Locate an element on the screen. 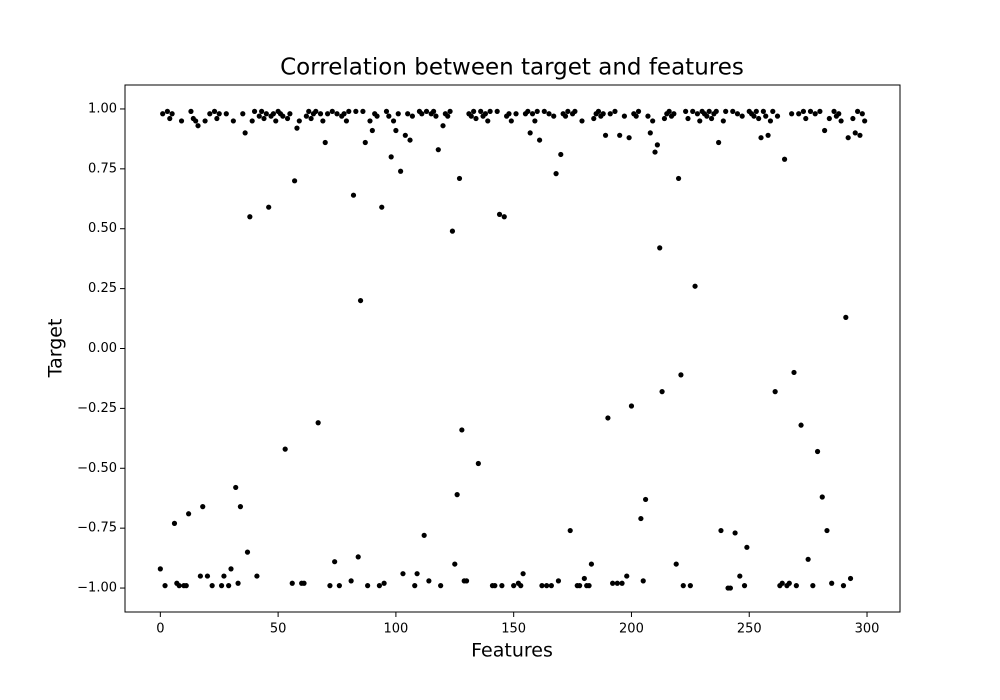  y-tick-label: −0.50 is located at coordinates (97, 468).